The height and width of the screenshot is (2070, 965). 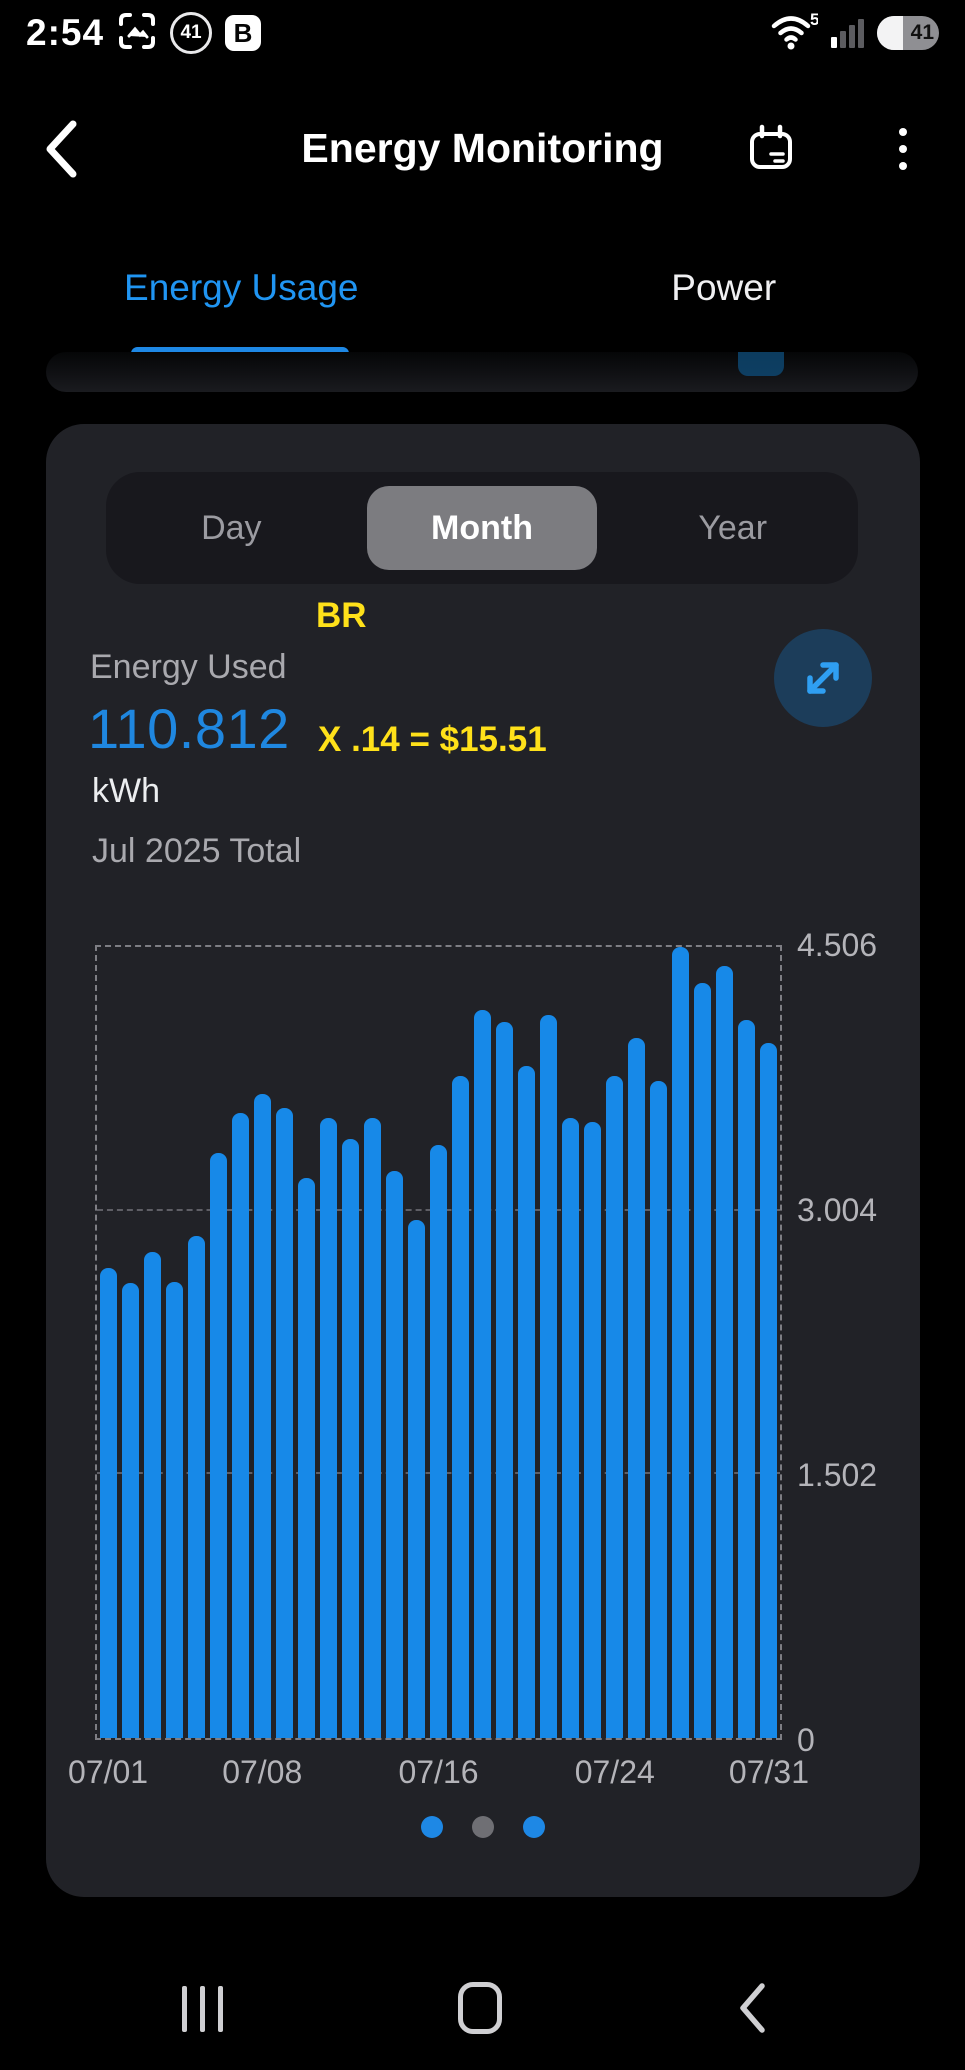 I want to click on expand-icon, so click(x=823, y=678).